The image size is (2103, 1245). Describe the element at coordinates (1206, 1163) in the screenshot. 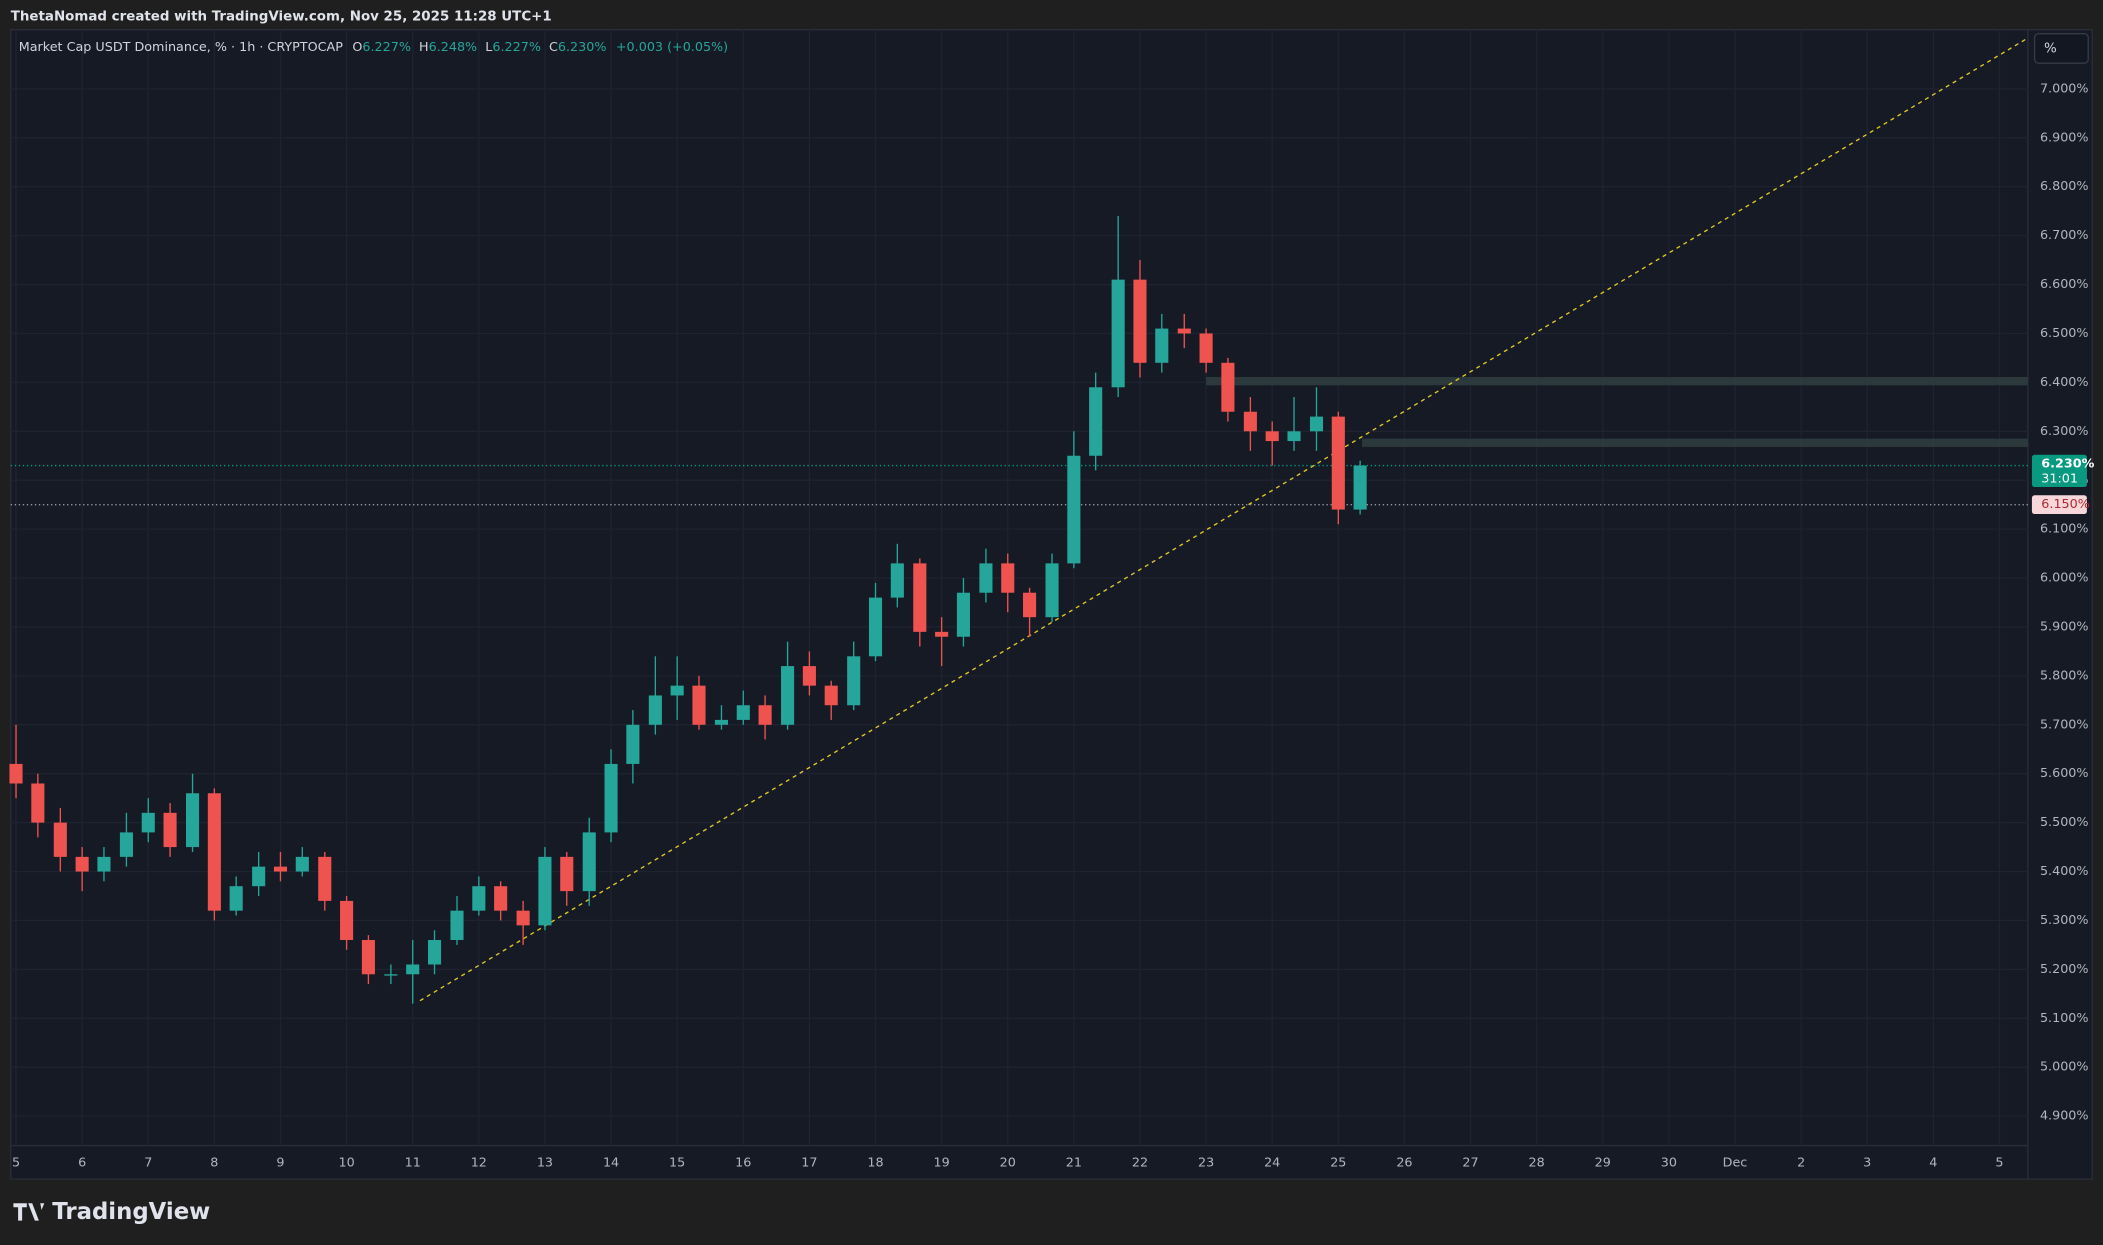

I see `x-tick-label: 23` at that location.